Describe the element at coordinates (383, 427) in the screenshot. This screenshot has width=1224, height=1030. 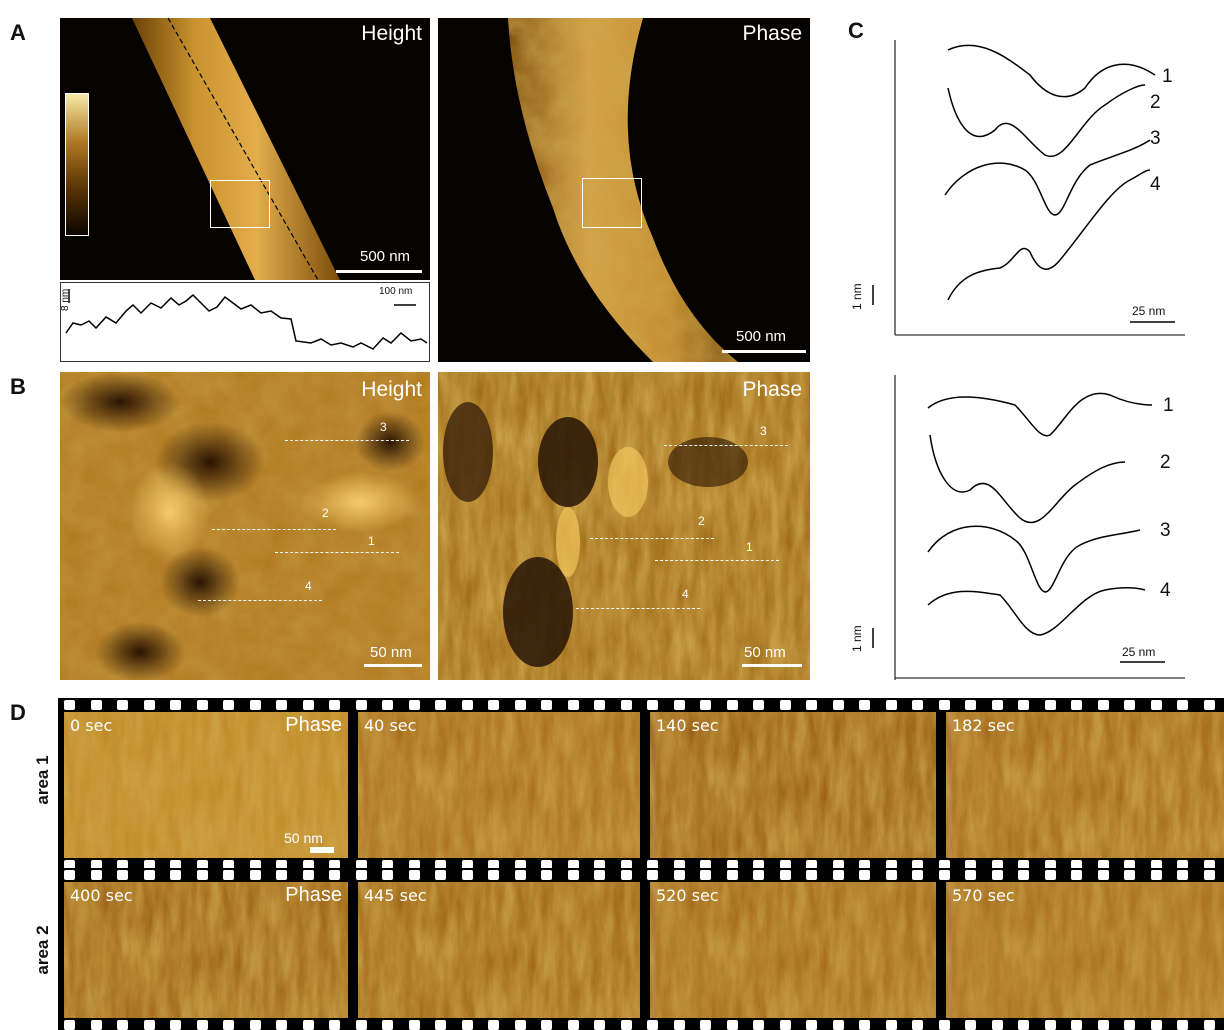
I see `profile-line-number: 3` at that location.